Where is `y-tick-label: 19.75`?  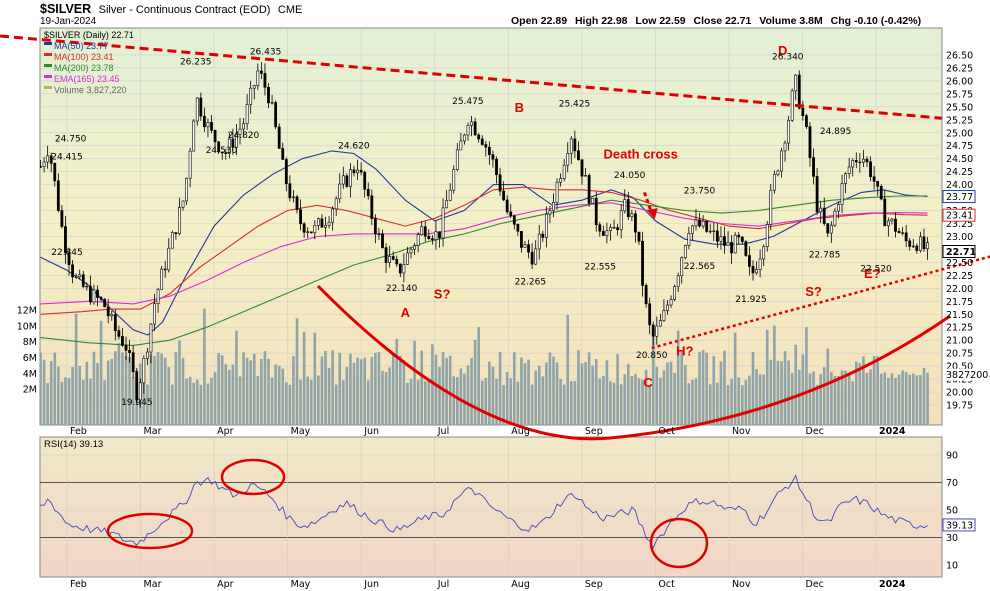
y-tick-label: 19.75 is located at coordinates (959, 406).